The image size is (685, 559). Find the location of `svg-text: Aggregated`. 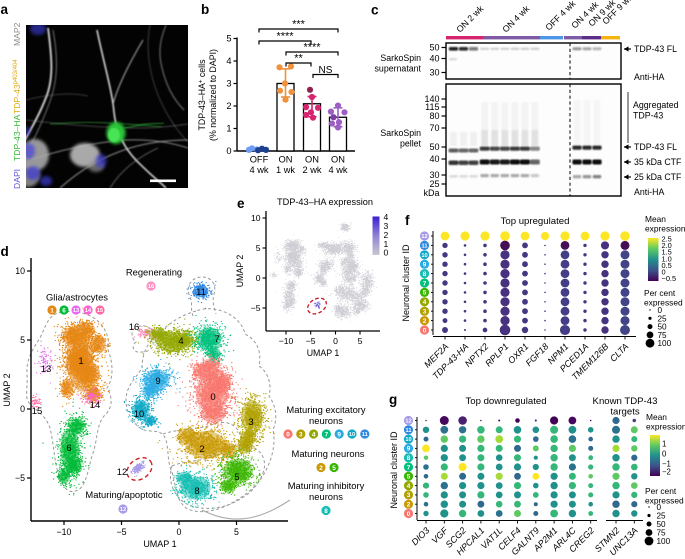

svg-text: Aggregated is located at coordinates (656, 105).